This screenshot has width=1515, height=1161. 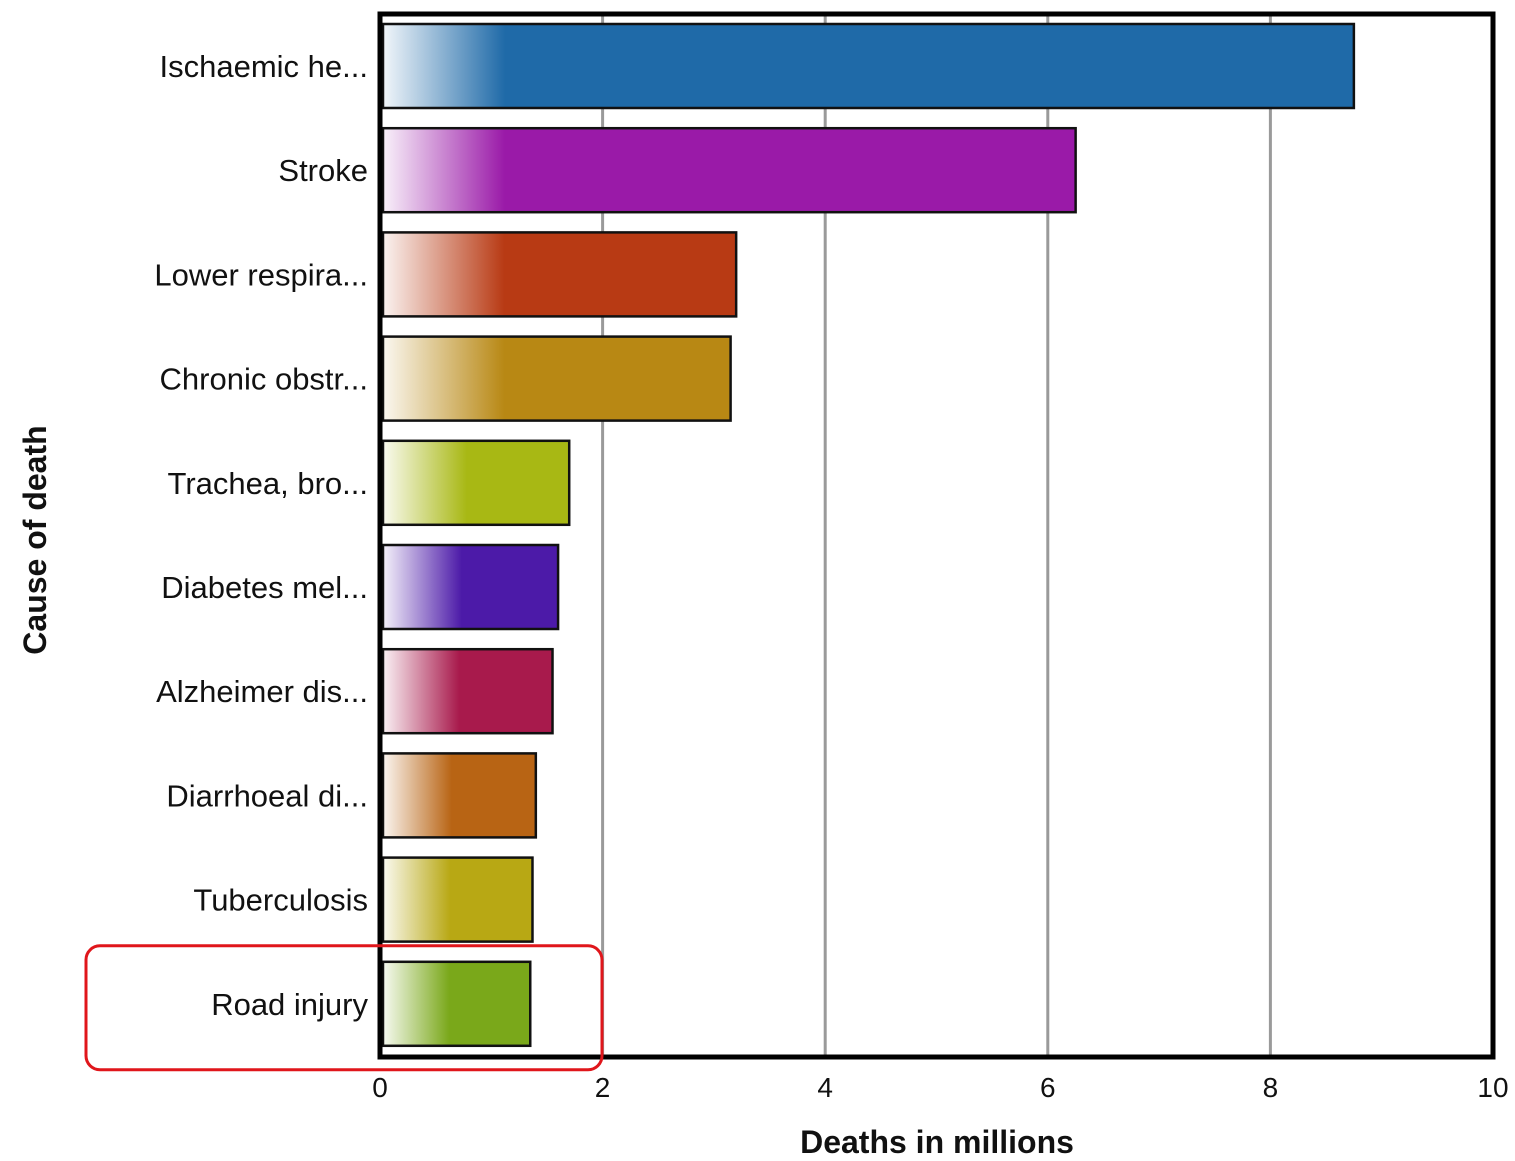 What do you see at coordinates (323, 170) in the screenshot?
I see `category-label: Stroke` at bounding box center [323, 170].